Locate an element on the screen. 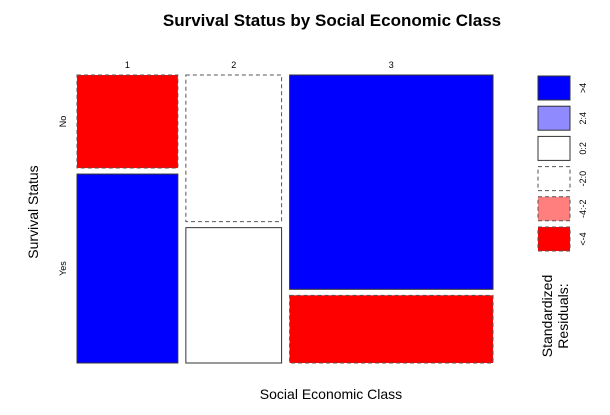 This screenshot has height=415, width=610. legend-entry-label: 2:4 is located at coordinates (583, 118).